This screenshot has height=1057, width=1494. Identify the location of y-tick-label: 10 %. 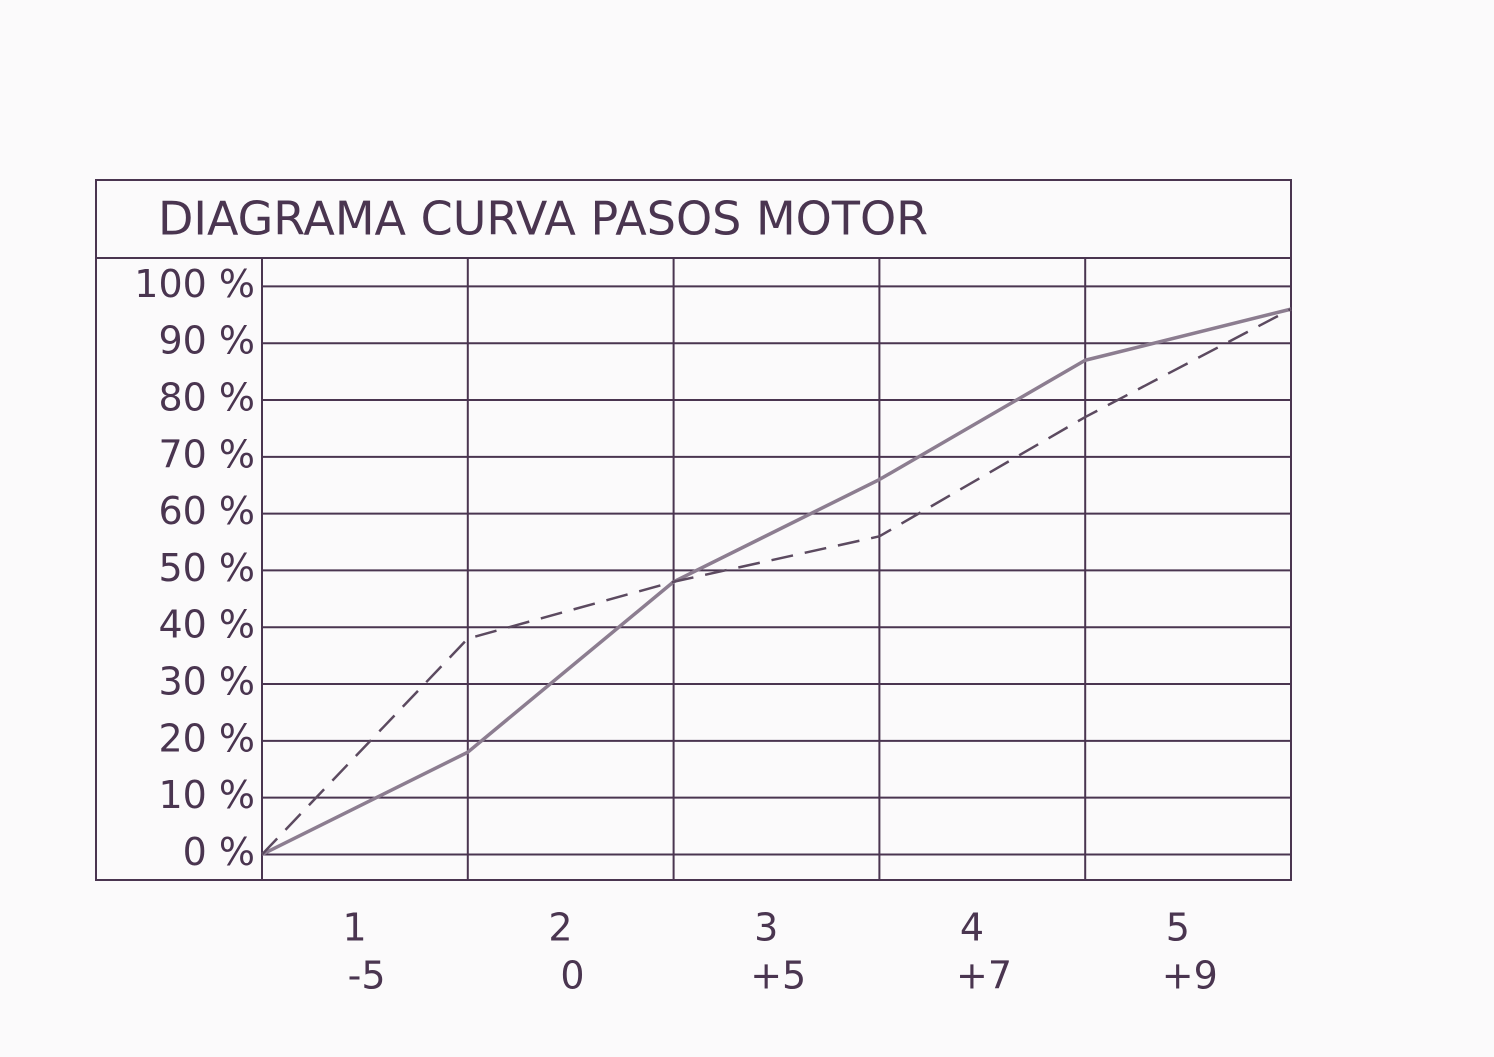
(206, 795).